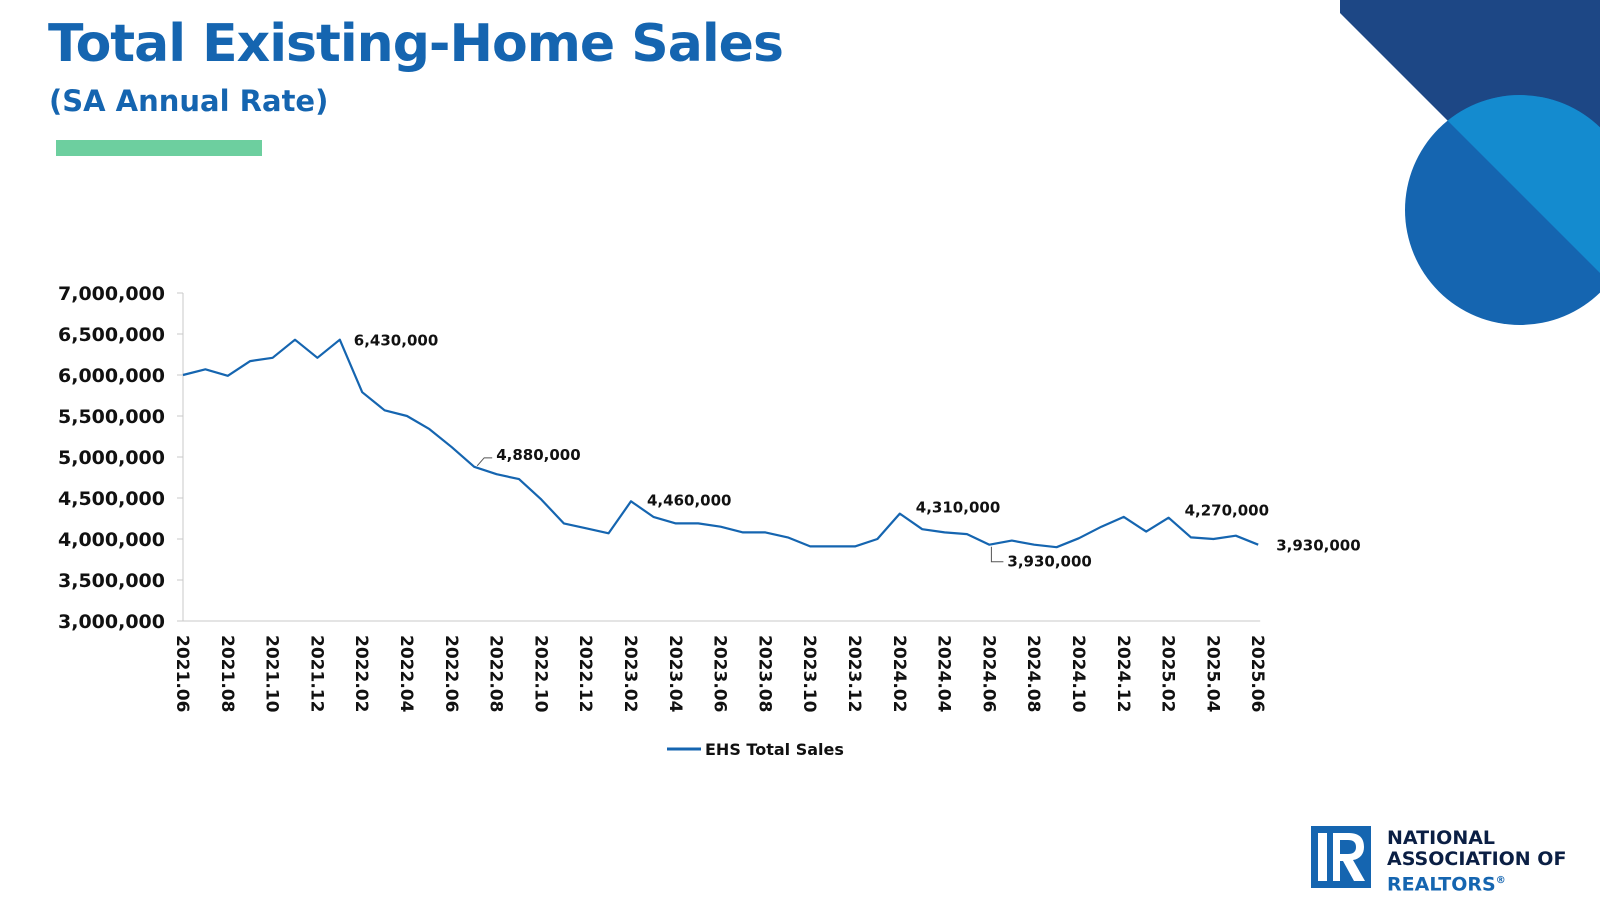 The width and height of the screenshot is (1600, 915). What do you see at coordinates (496, 673) in the screenshot?
I see `x-tick-label: 2022.08` at bounding box center [496, 673].